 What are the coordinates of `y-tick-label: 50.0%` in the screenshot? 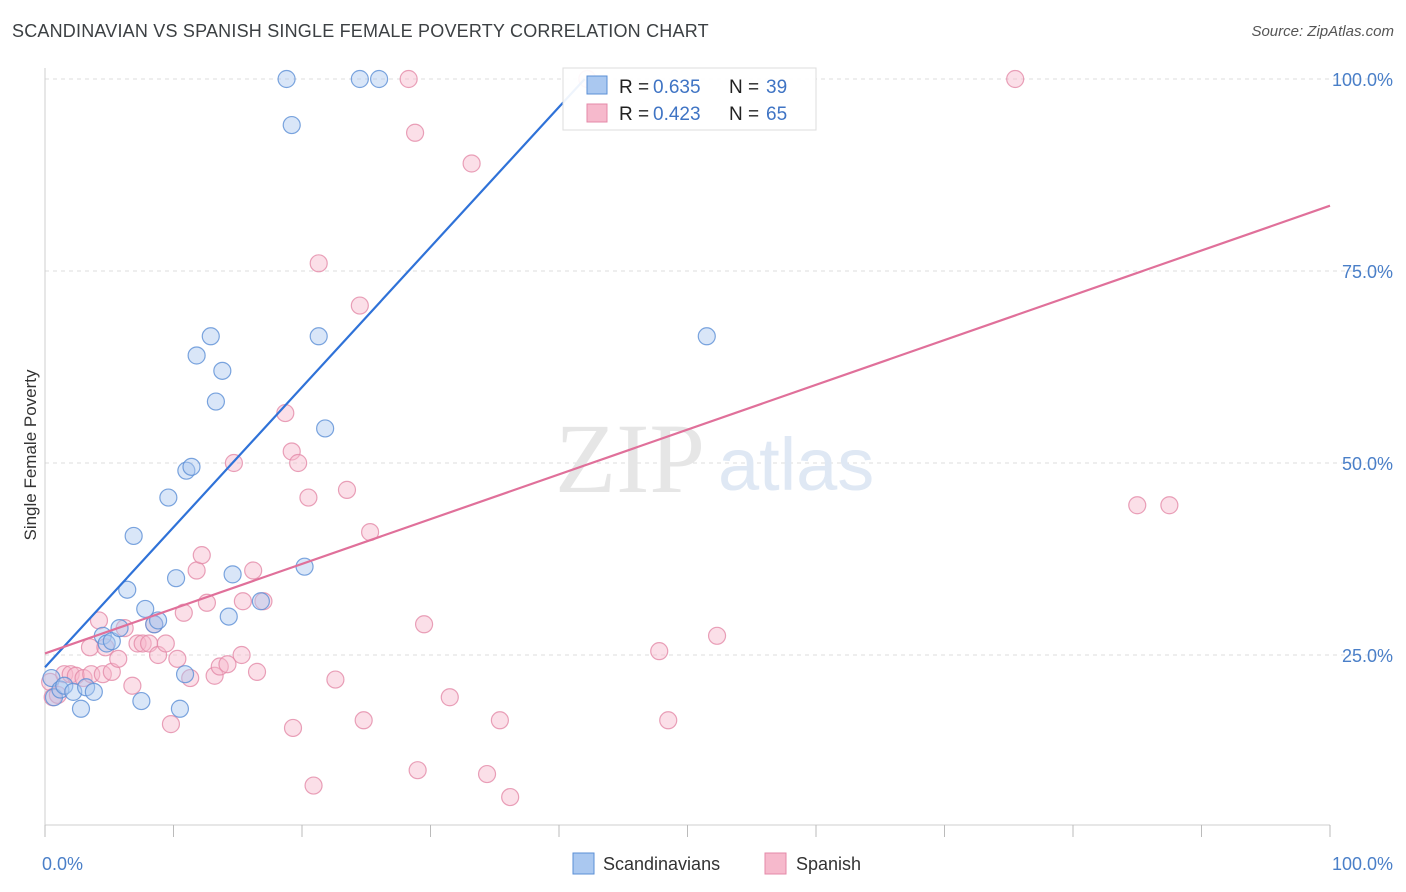 It's located at (1367, 464).